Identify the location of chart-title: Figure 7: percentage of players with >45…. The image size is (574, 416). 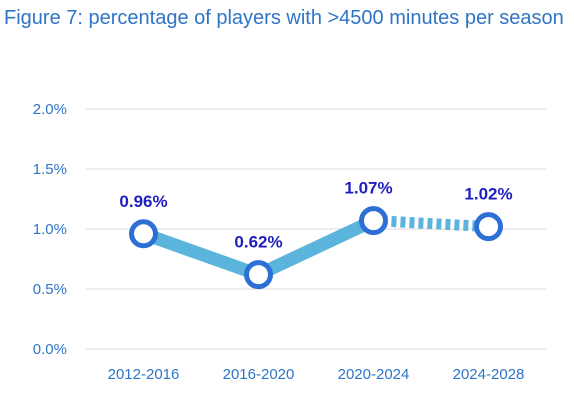
(284, 18).